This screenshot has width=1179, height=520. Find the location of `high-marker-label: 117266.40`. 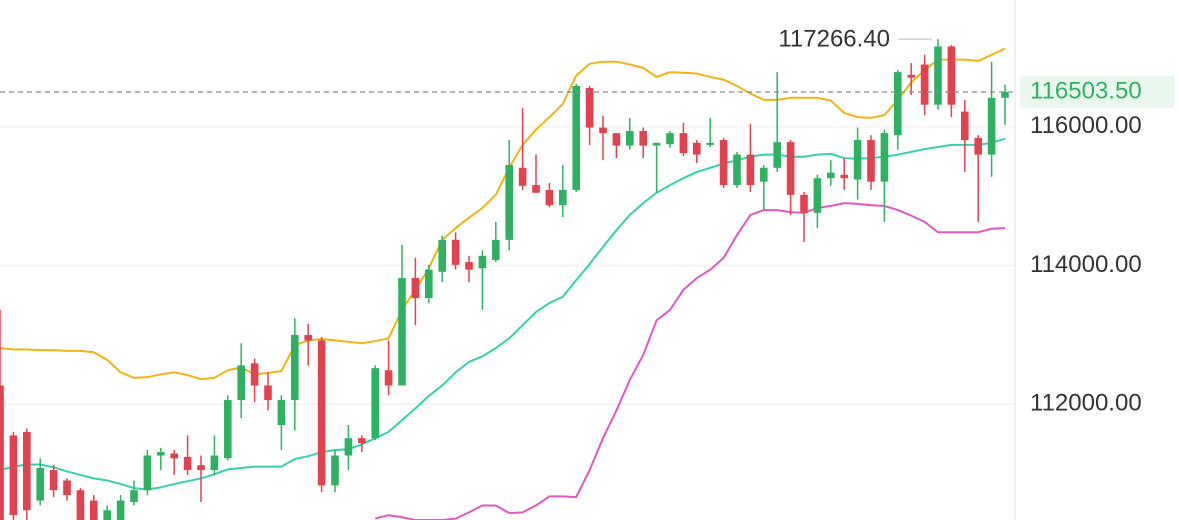

high-marker-label: 117266.40 is located at coordinates (834, 38).